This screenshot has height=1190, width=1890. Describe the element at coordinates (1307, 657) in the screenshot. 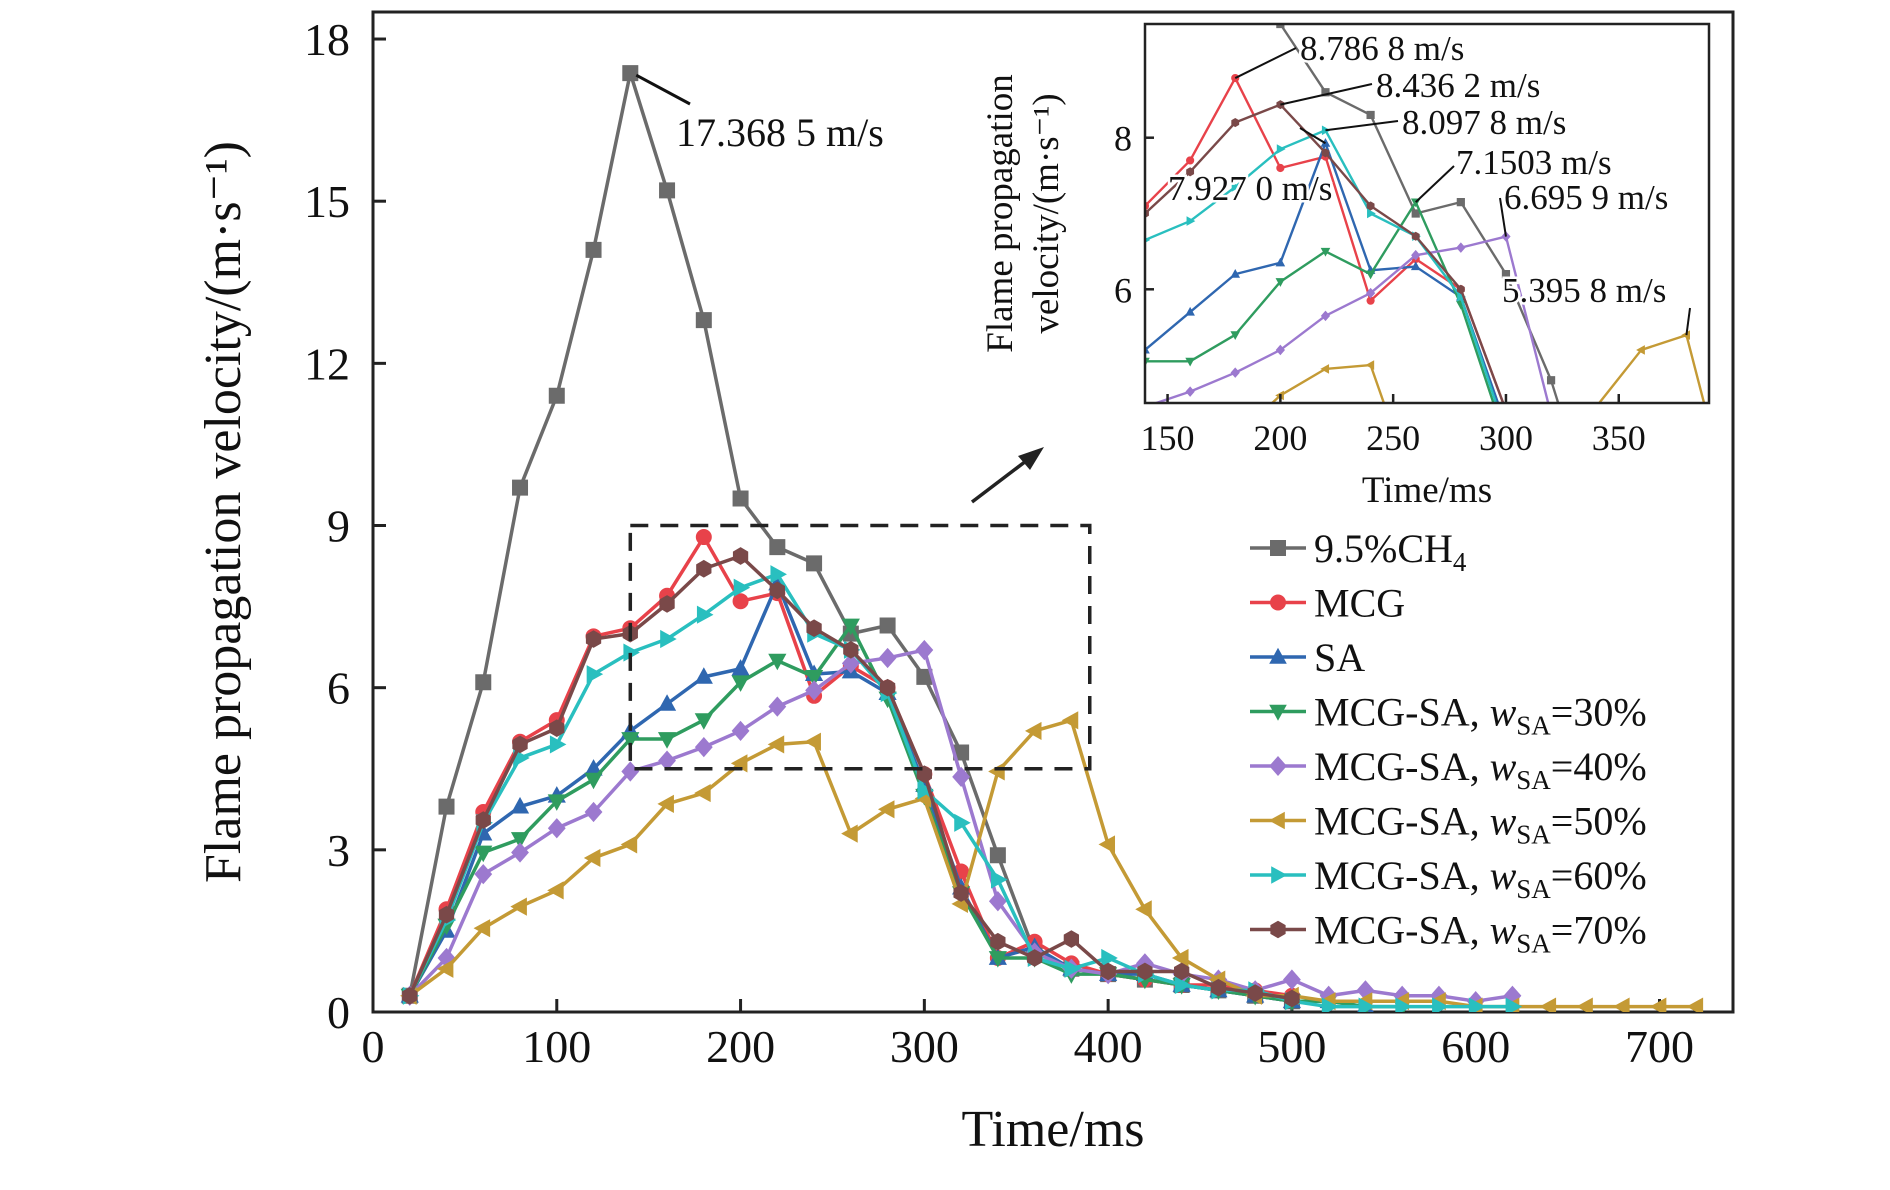

I see `legend-item-2: SA` at that location.